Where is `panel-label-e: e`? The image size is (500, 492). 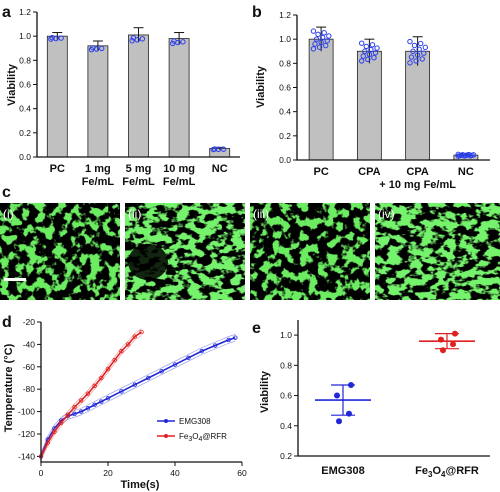 panel-label-e: e is located at coordinates (256, 328).